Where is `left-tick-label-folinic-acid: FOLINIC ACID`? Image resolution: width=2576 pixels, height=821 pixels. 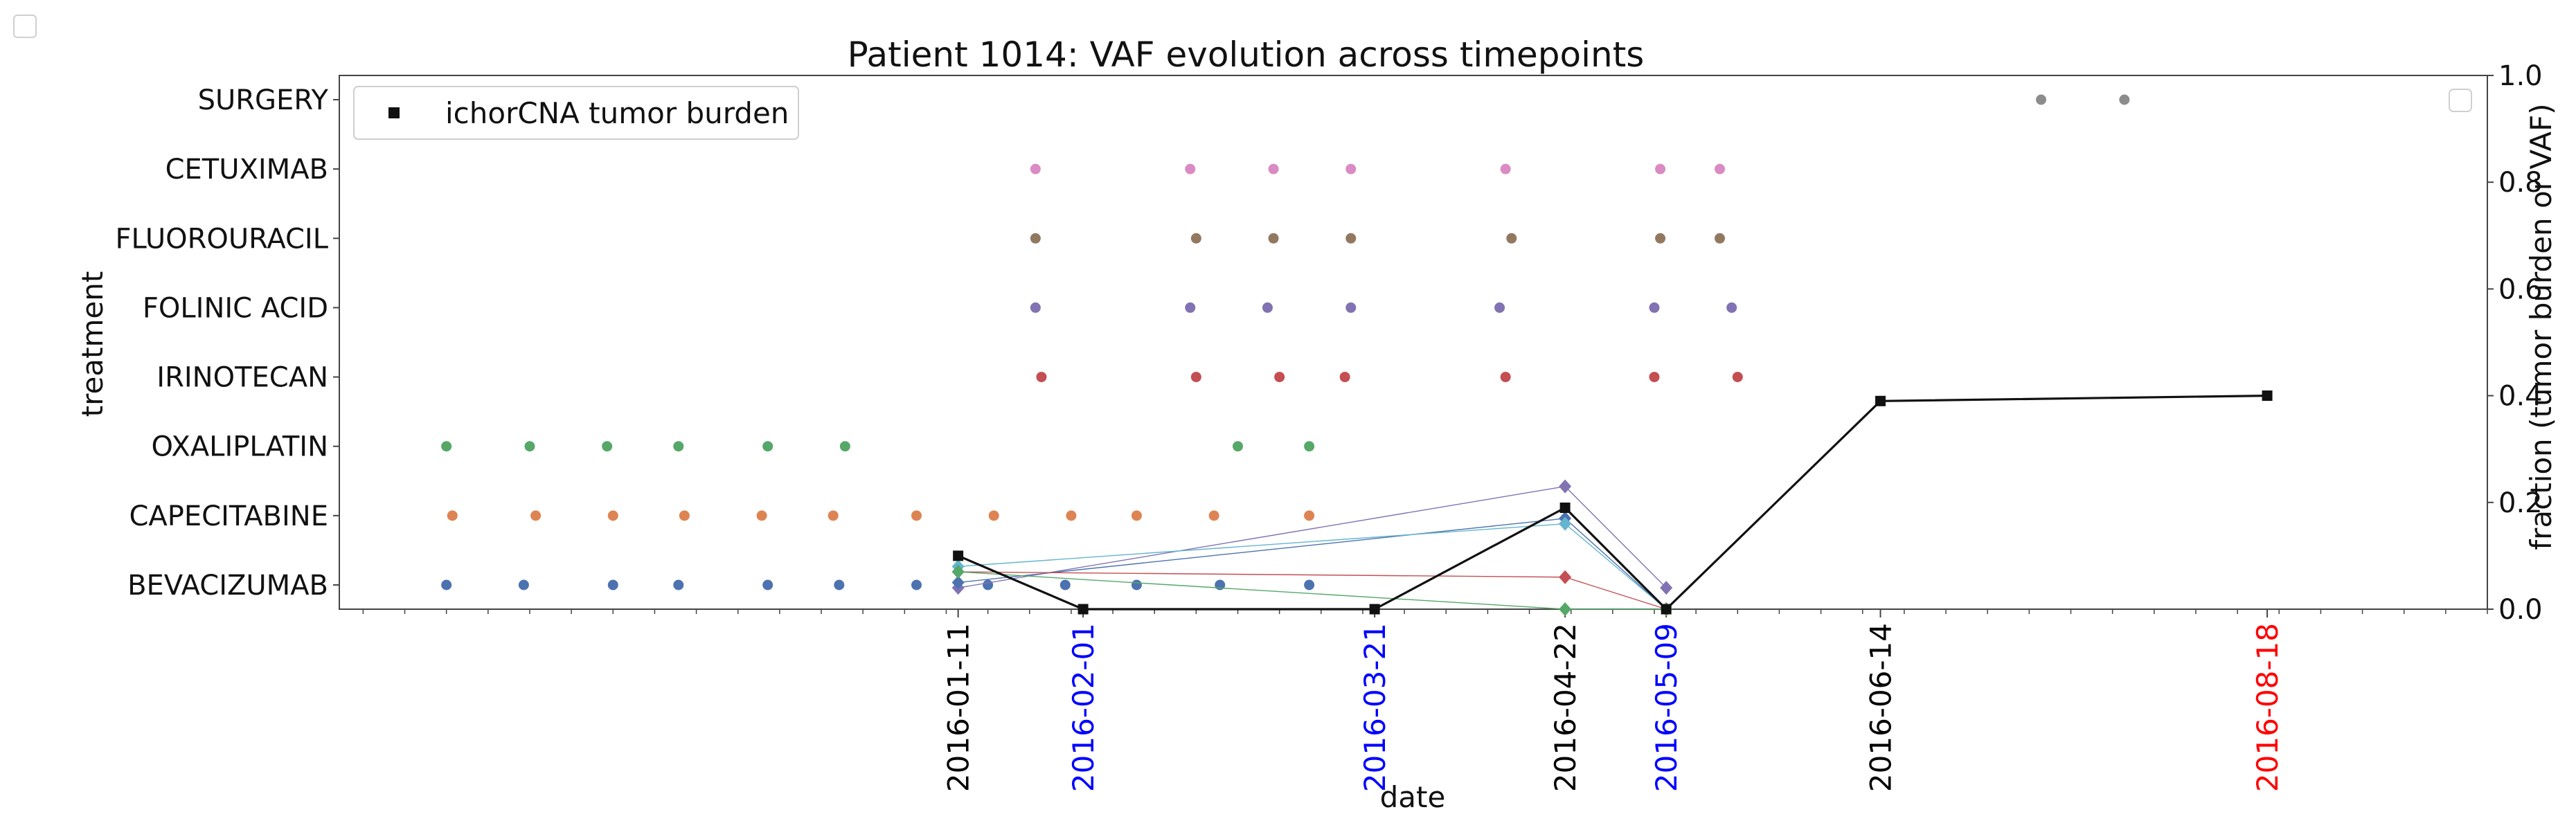
left-tick-label-folinic-acid: FOLINIC ACID is located at coordinates (235, 308).